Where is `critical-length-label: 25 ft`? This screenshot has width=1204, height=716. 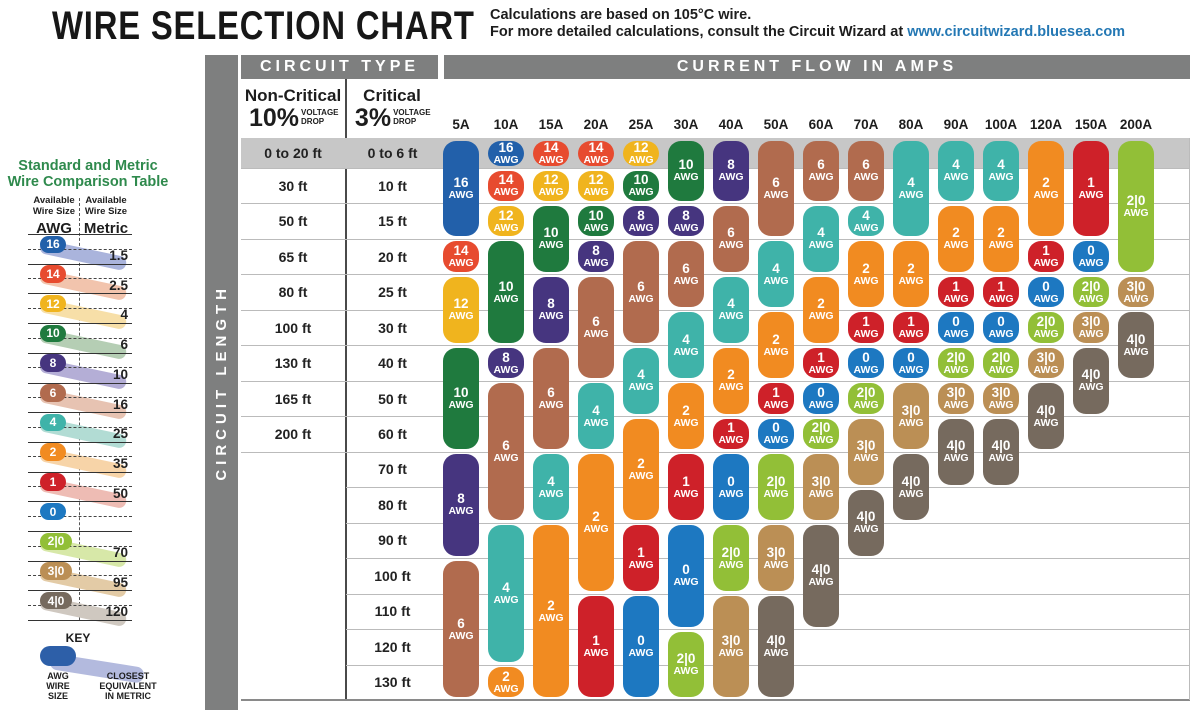
critical-length-label: 25 ft is located at coordinates (392, 292).